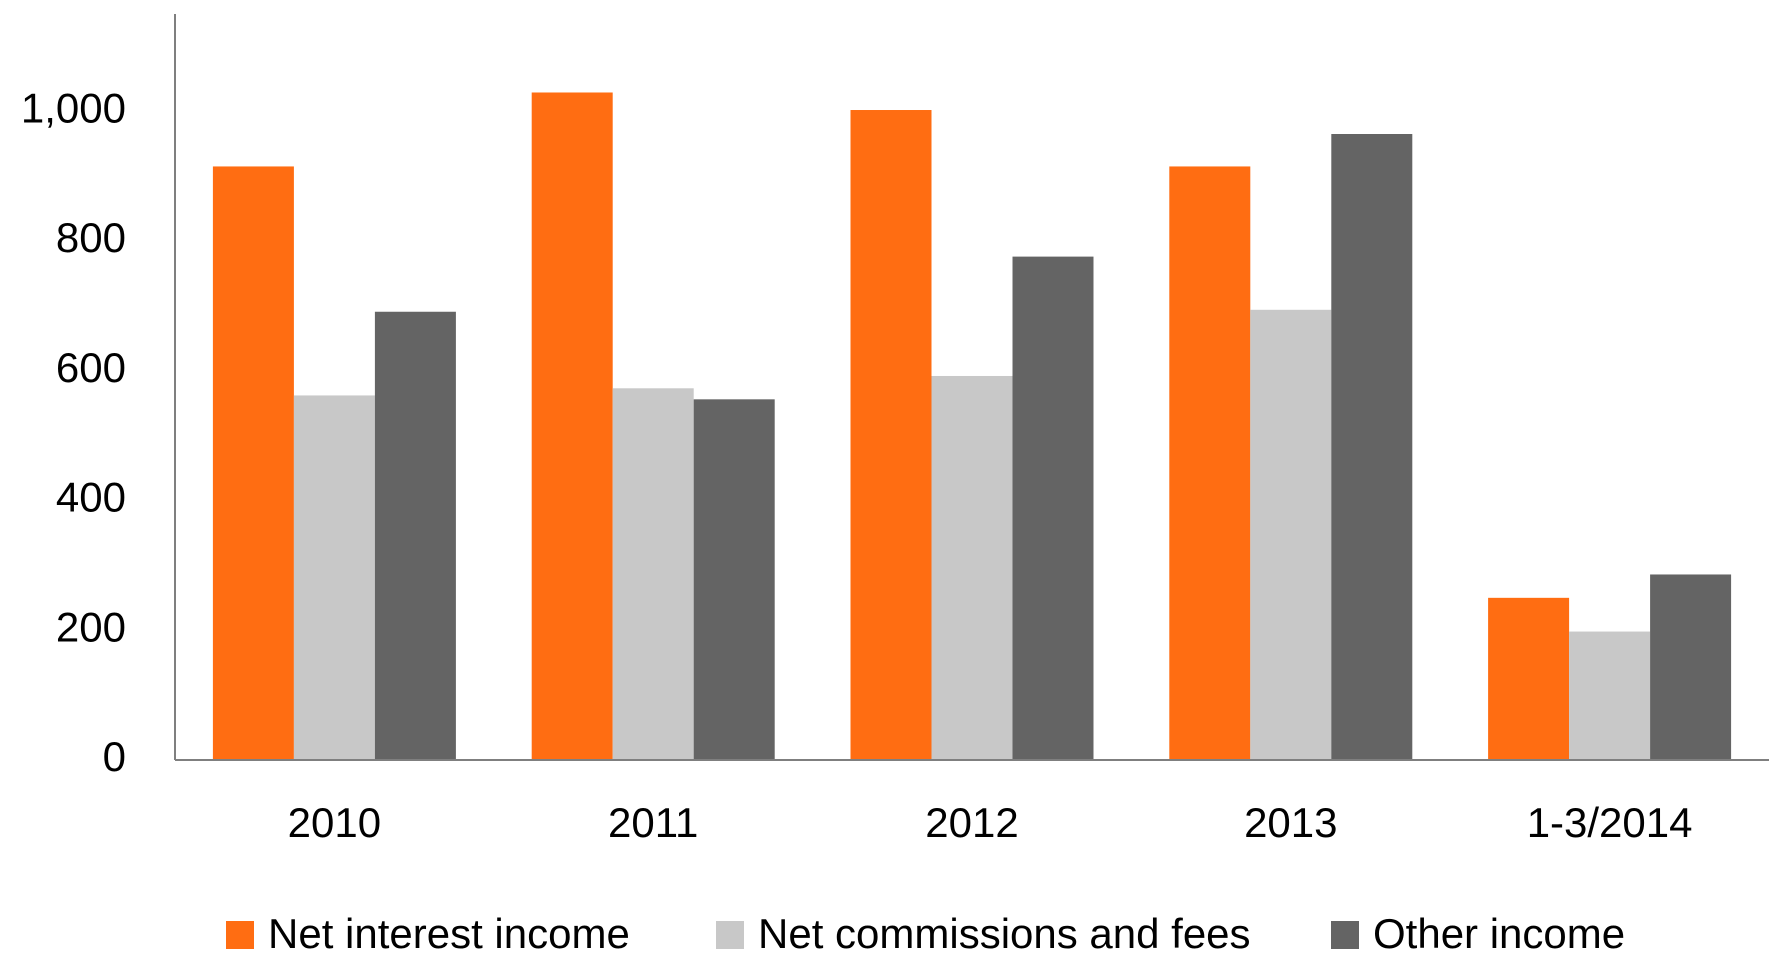 The image size is (1769, 957). Describe the element at coordinates (971, 822) in the screenshot. I see `x-tick-label: 2012` at that location.